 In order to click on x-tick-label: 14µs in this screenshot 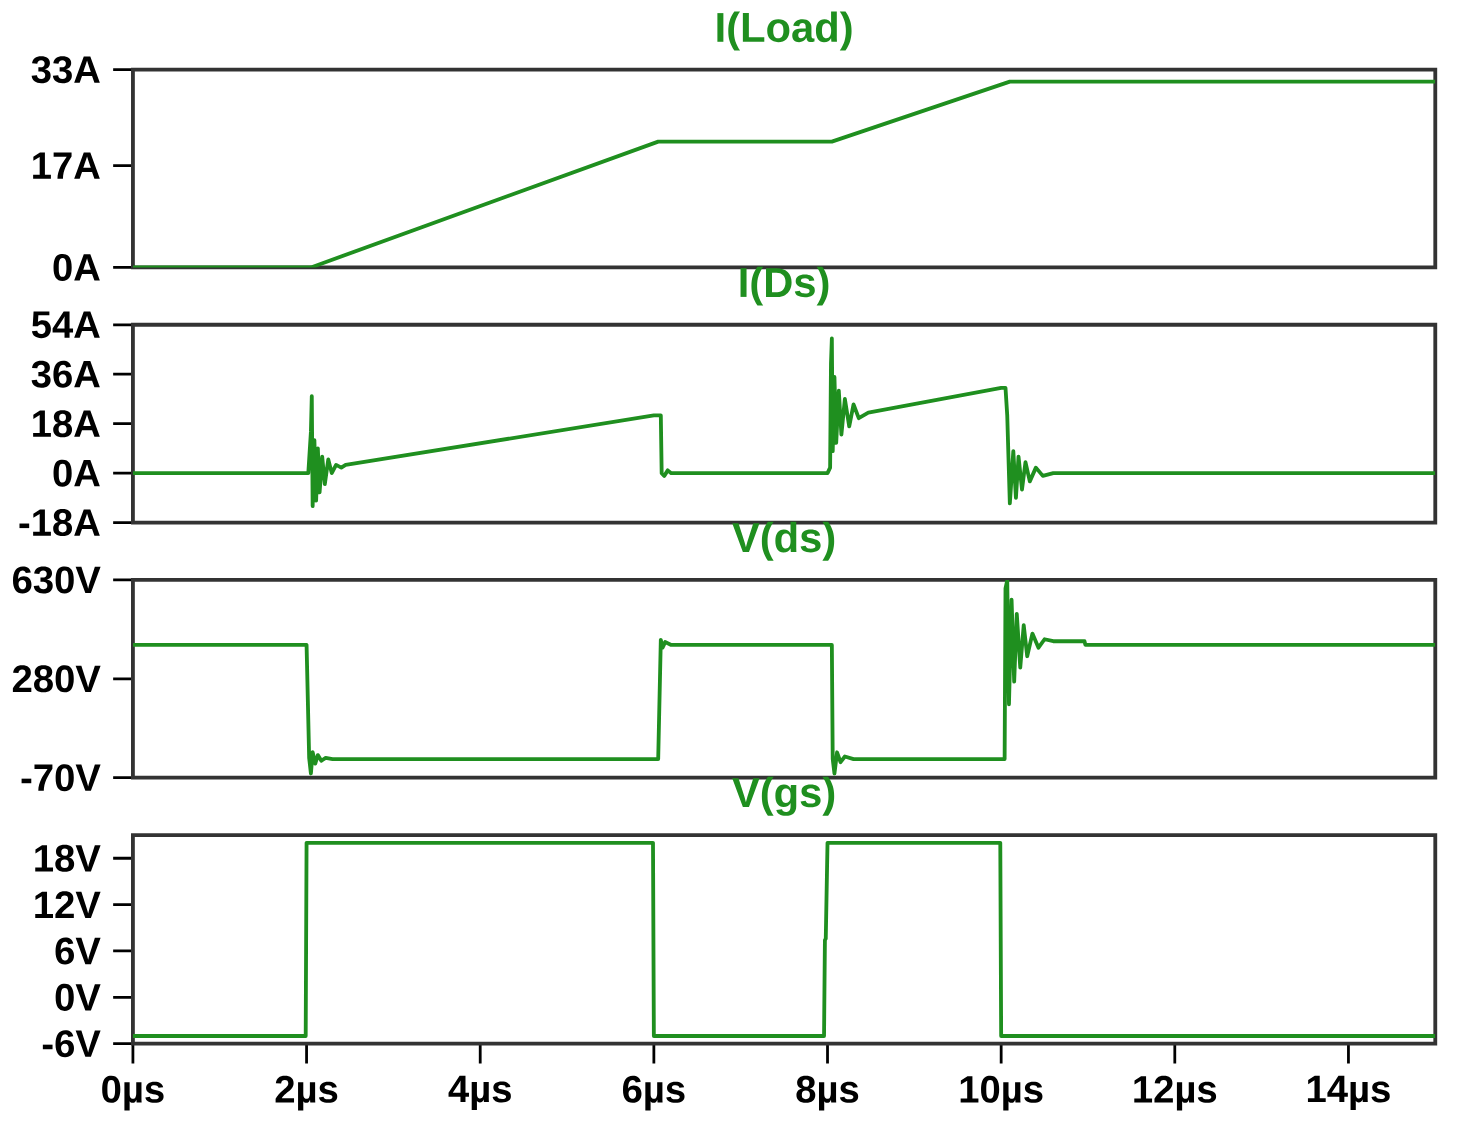, I will do `click(1348, 1093)`.